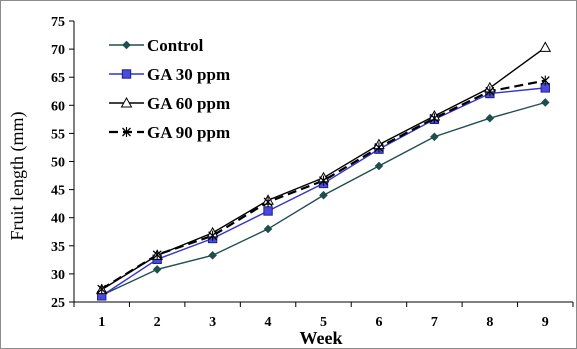 This screenshot has height=349, width=577. I want to click on y-tick-label: 70, so click(58, 50).